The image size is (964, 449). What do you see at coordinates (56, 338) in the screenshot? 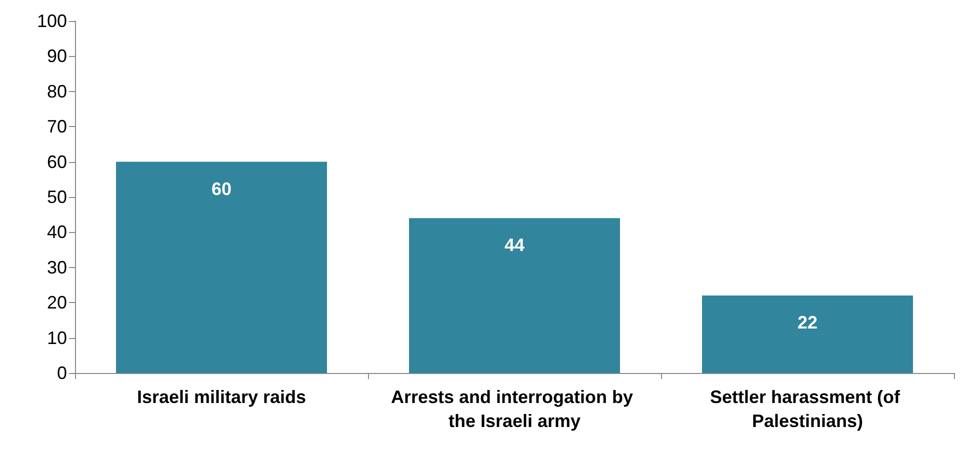
I see `y-tick-label: 10` at bounding box center [56, 338].